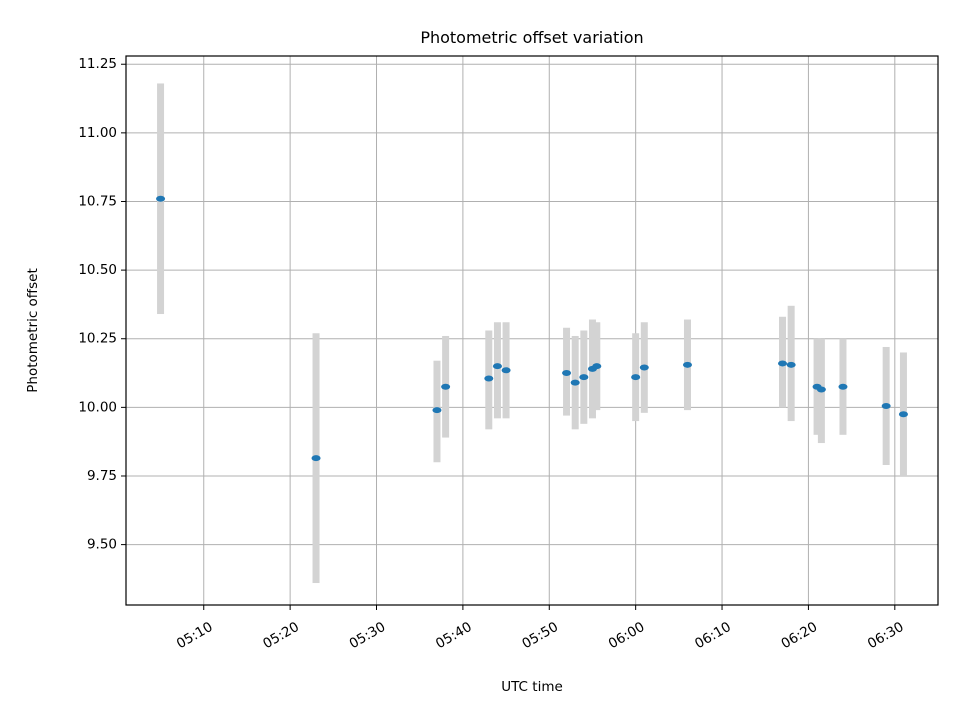 This screenshot has height=720, width=960. Describe the element at coordinates (102, 304) in the screenshot. I see `y-axis-ticks: 9.50 9.75 10.00 10.25 10.50 10.75 11.00 11.25` at that location.